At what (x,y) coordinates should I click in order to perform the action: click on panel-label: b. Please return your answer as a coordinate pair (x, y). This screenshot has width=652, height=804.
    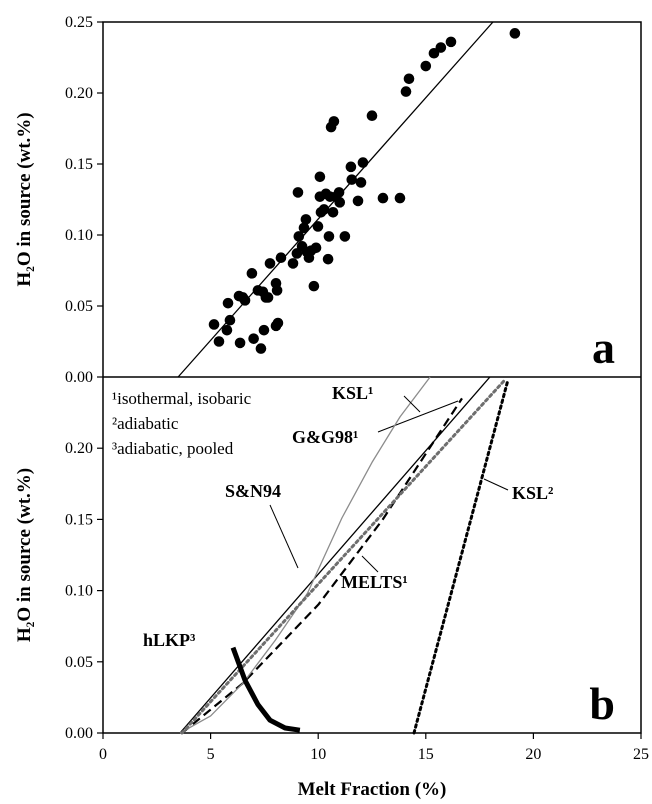
    Looking at the image, I should click on (602, 703).